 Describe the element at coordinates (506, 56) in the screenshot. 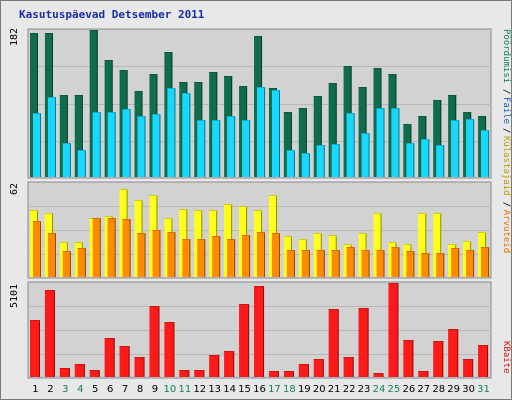

I see `legend-label-pöördumisi: Pöördumisi` at that location.